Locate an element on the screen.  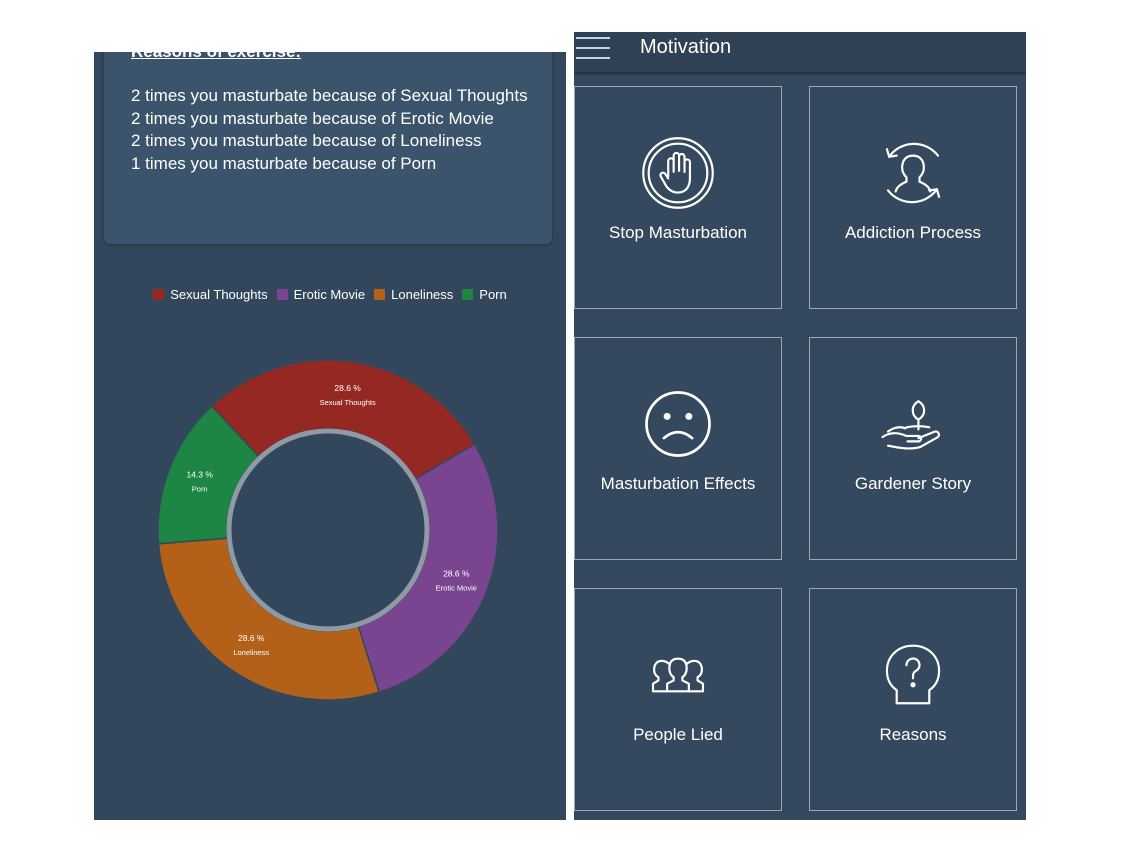
app-title: Motivation is located at coordinates (686, 47).